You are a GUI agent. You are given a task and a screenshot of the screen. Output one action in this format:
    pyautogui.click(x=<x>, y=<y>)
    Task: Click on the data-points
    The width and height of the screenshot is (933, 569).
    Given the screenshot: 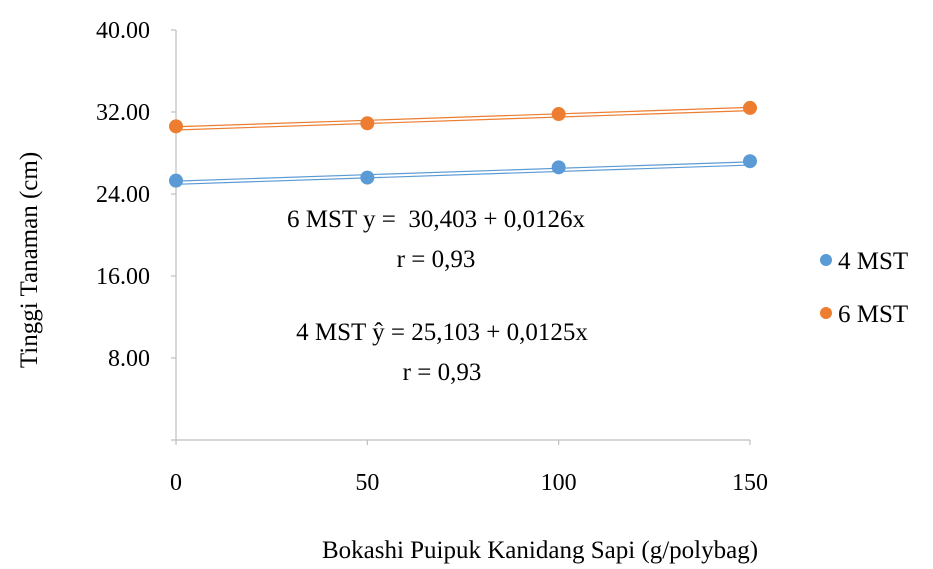 What is the action you would take?
    pyautogui.click(x=463, y=144)
    